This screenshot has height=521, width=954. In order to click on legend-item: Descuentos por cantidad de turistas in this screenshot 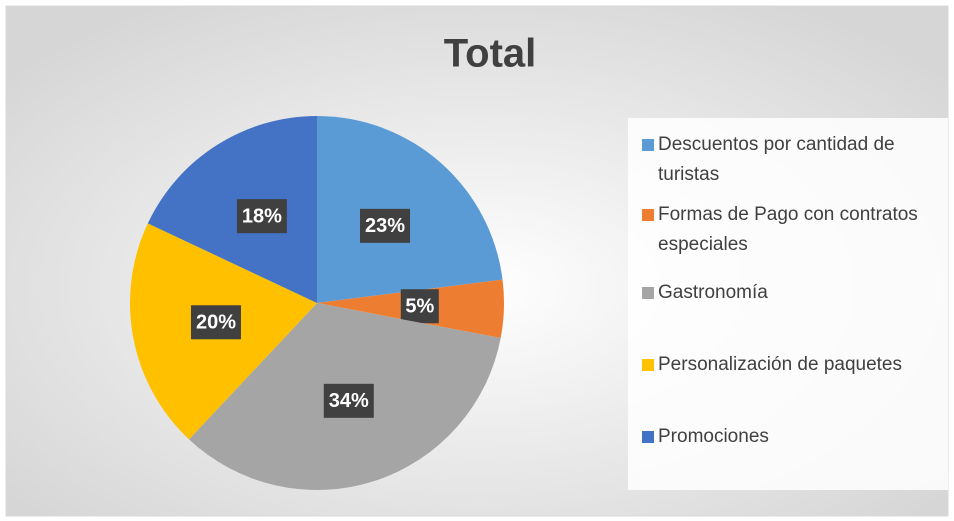, I will do `click(796, 160)`.